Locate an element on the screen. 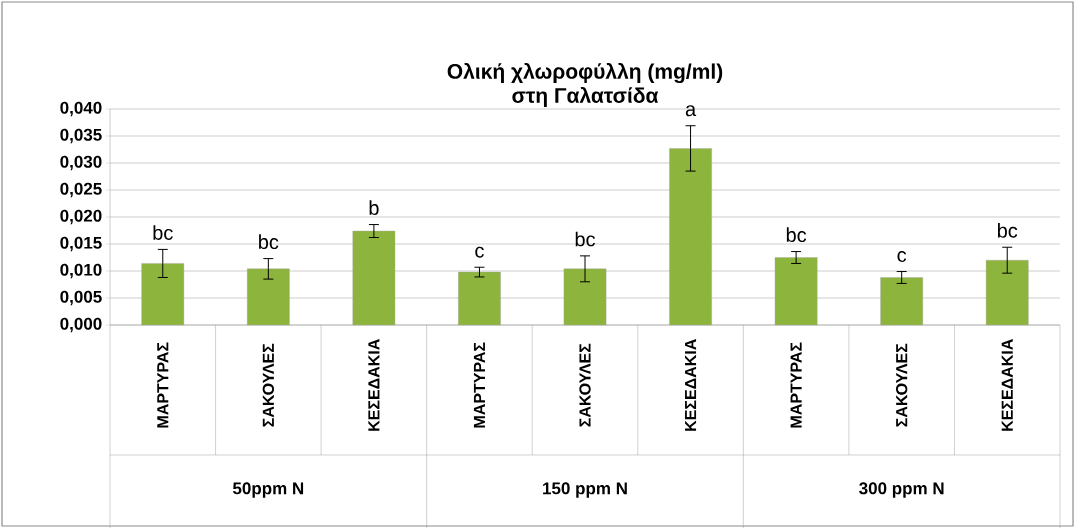 Image resolution: width=1075 pixels, height=528 pixels. text: 50ppm N is located at coordinates (268, 490).